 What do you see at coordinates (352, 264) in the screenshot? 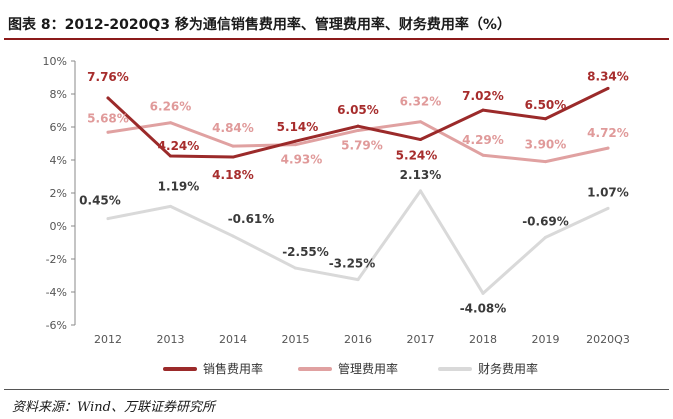
I see `data-label: -3.25%` at bounding box center [352, 264].